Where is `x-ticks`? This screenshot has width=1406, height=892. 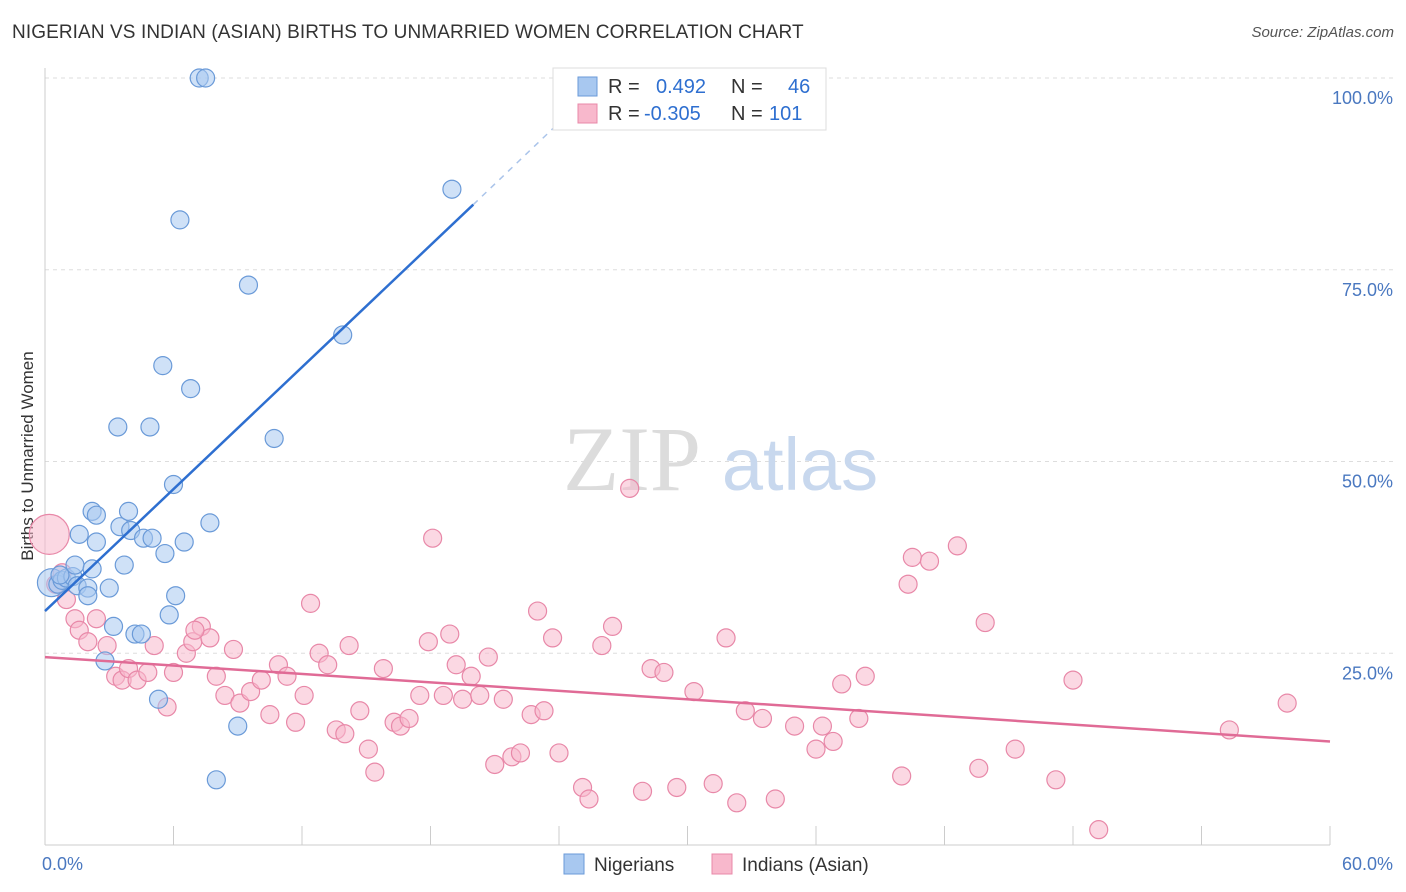
x-ticks is located at coordinates (687, 835).